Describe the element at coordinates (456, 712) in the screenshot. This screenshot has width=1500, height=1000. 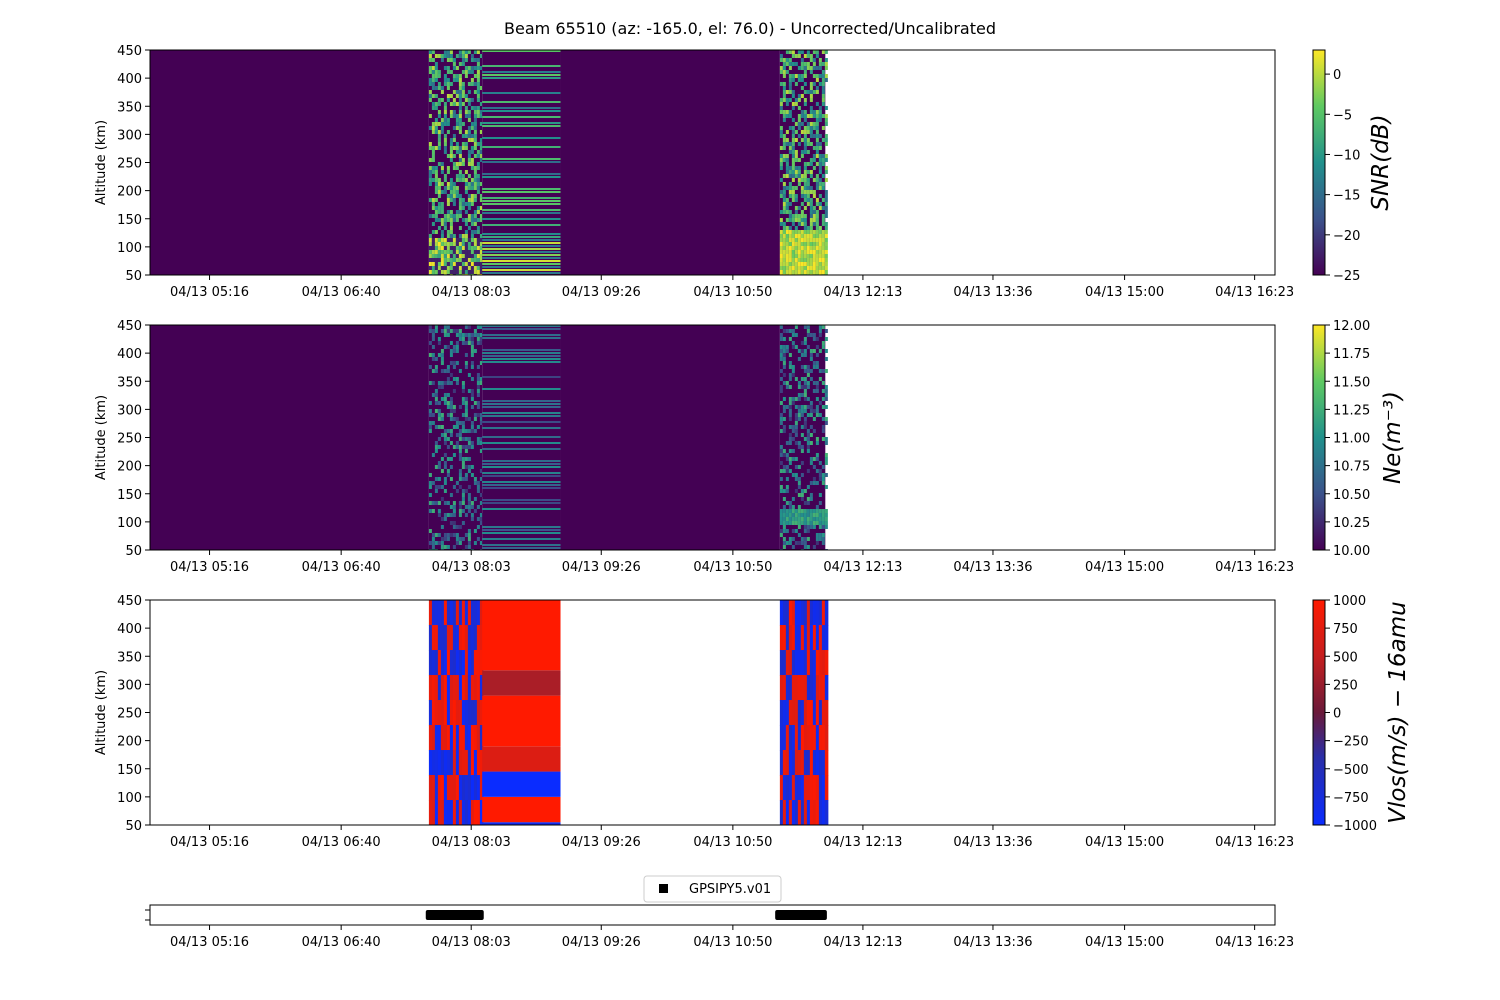
I see `heatmap-block` at that location.